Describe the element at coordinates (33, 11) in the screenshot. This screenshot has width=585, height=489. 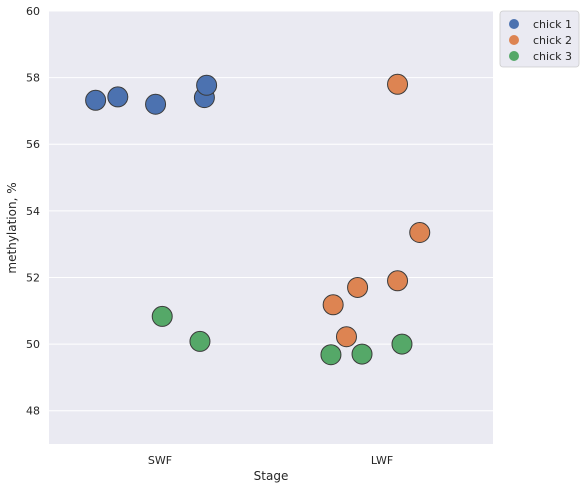
I see `y-tick-label: 60` at that location.